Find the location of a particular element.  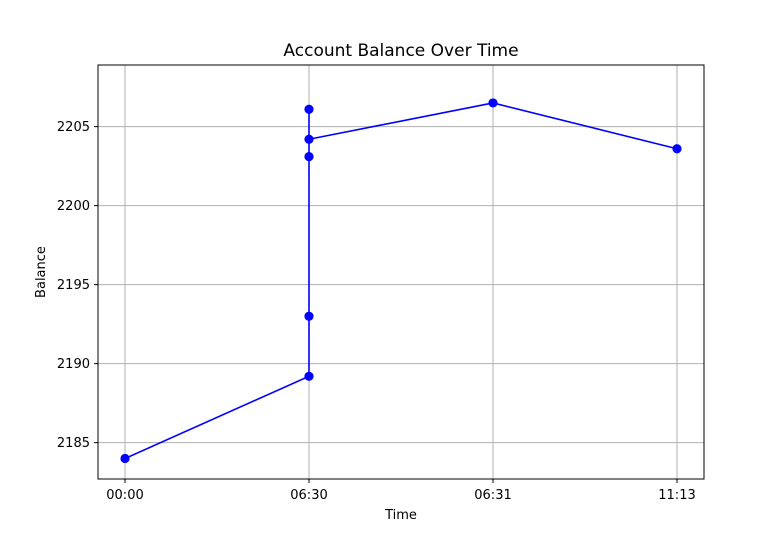

x-tick-label: 06:31 is located at coordinates (492, 495).